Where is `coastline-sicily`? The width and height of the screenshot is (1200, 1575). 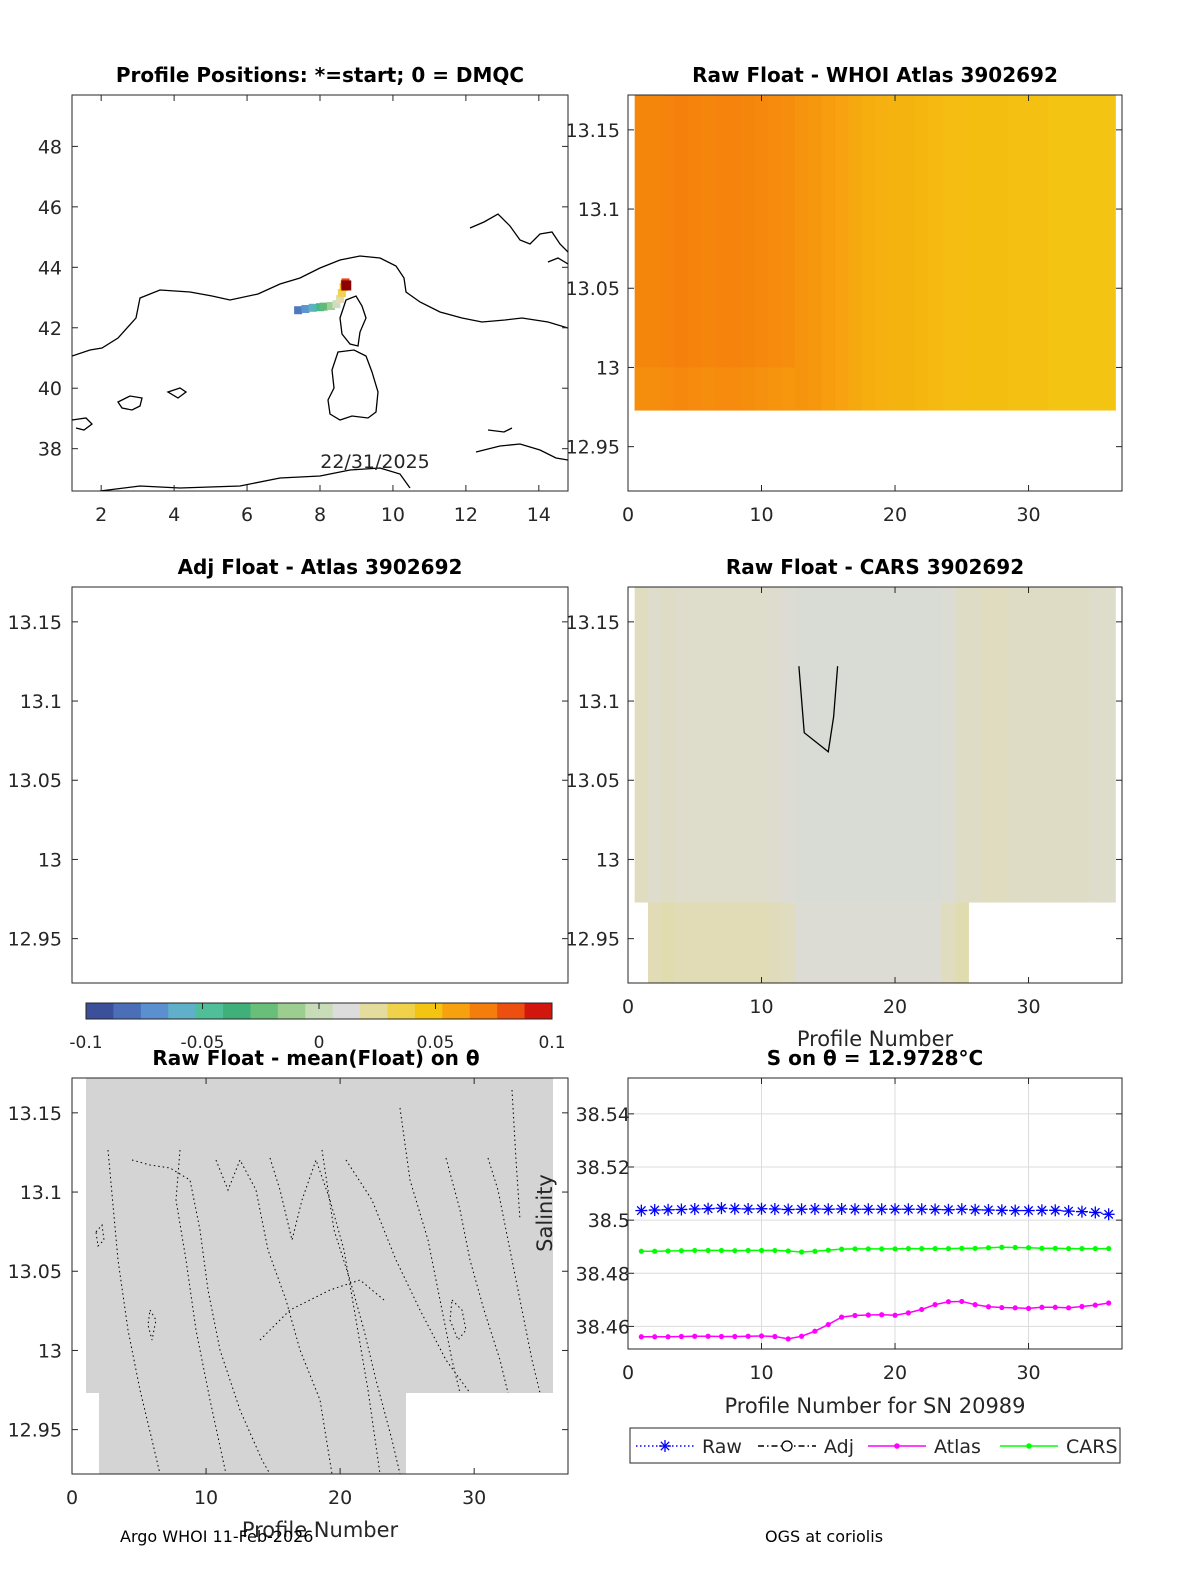 coastline-sicily is located at coordinates (521, 452).